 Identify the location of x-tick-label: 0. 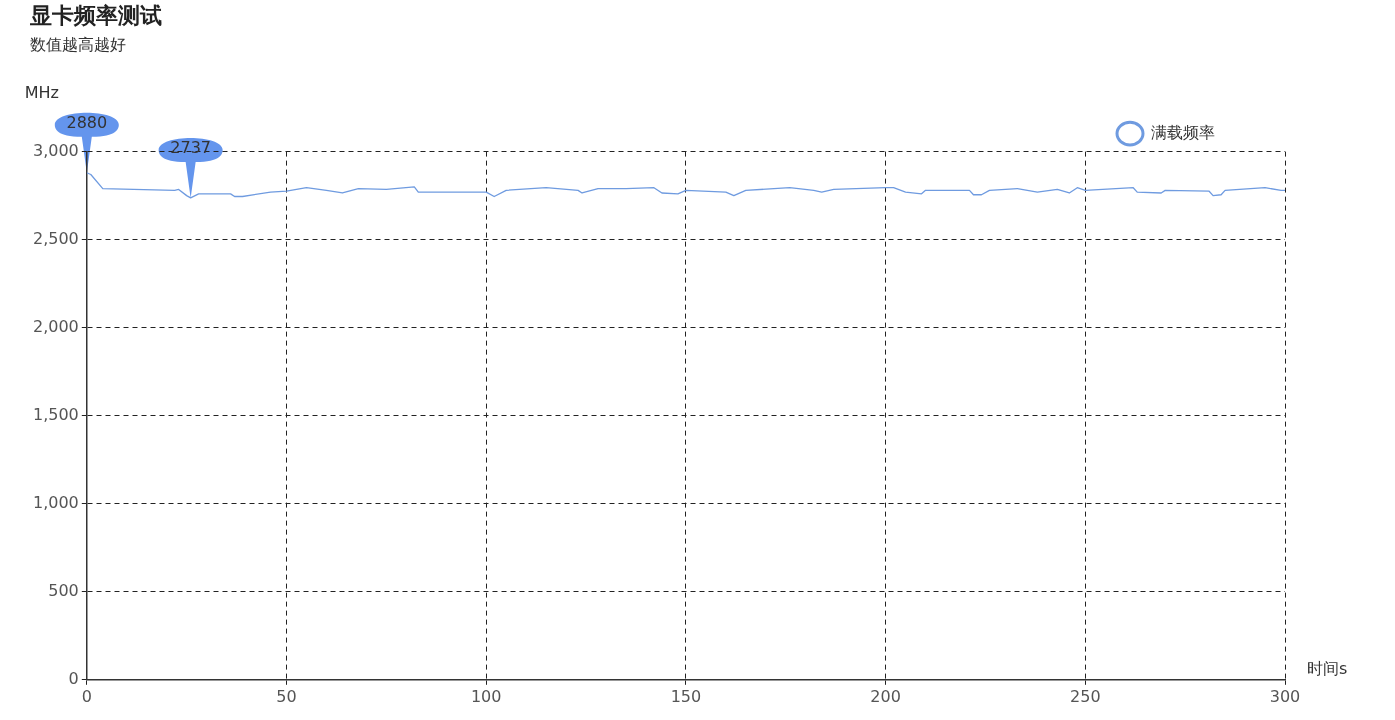
(86, 696).